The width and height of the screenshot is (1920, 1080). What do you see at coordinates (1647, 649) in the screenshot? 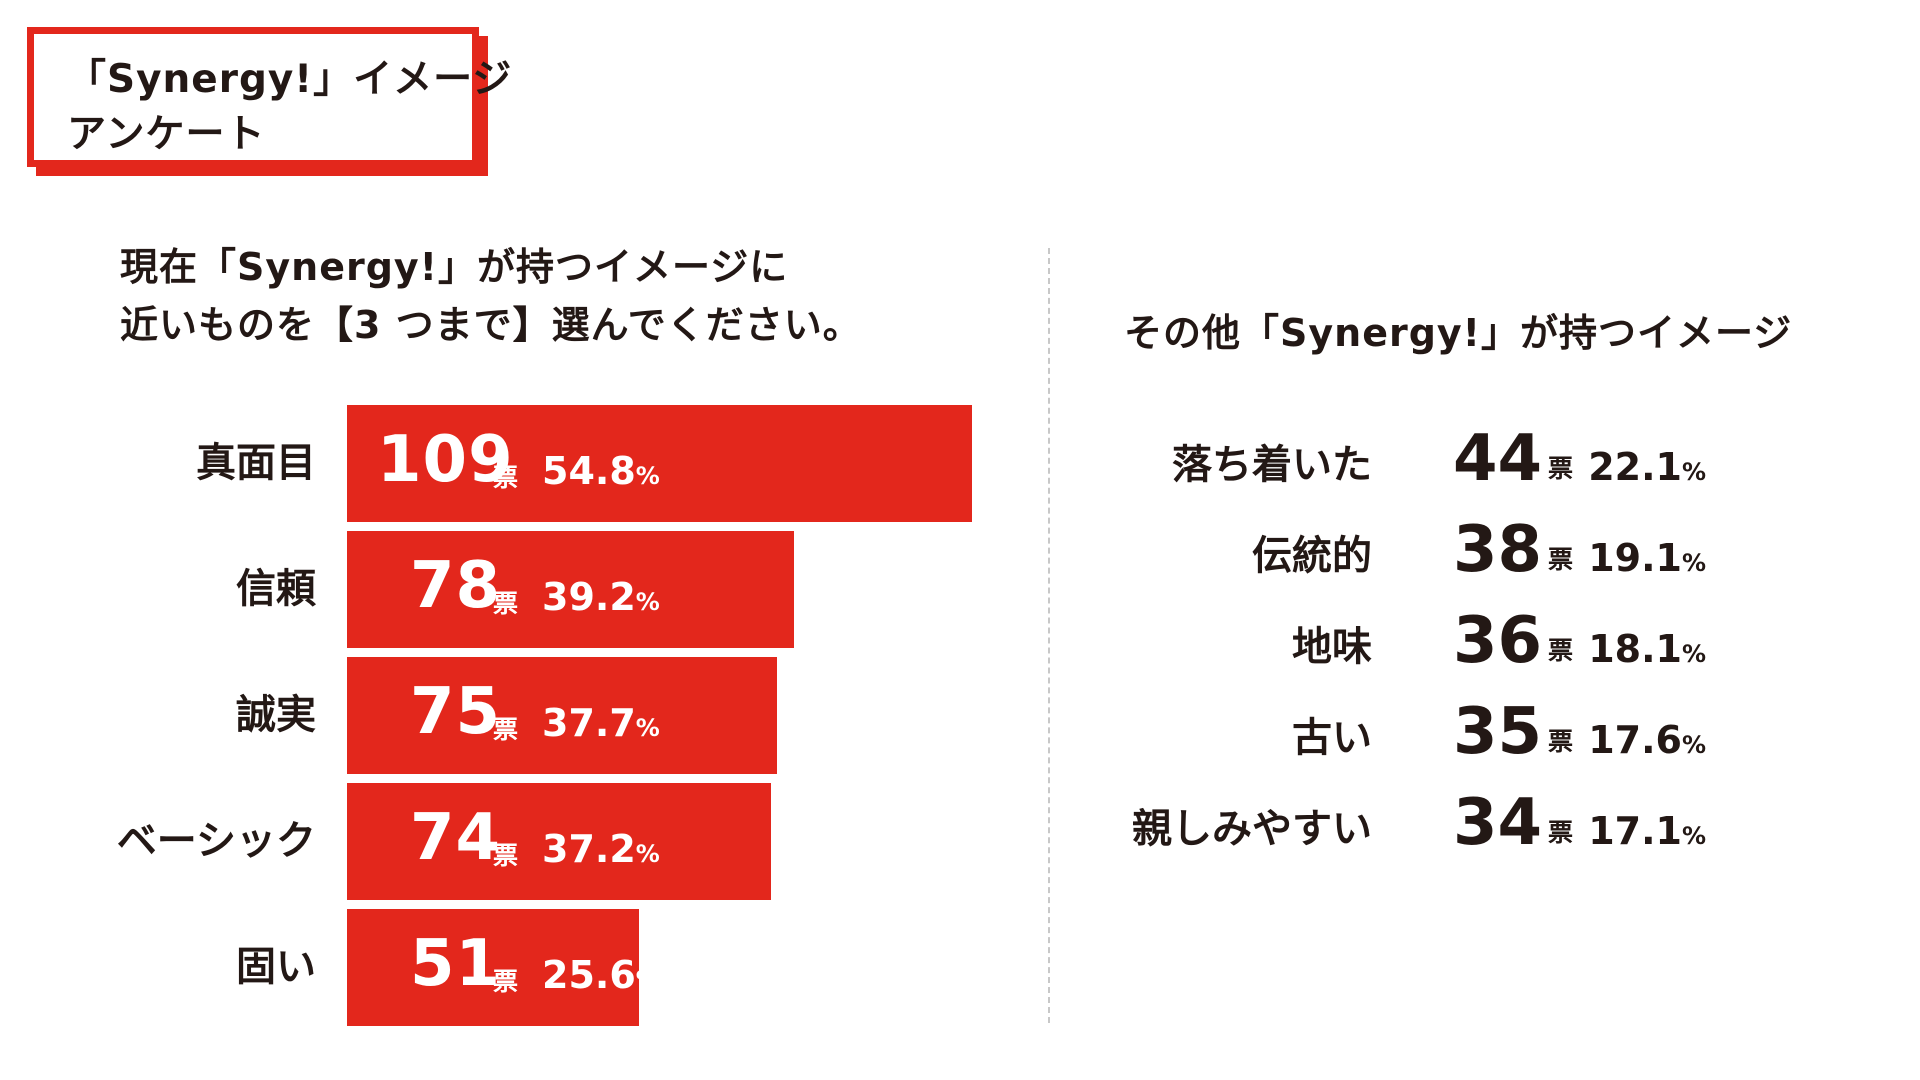
I see `other-percent: 18.1%` at bounding box center [1647, 649].